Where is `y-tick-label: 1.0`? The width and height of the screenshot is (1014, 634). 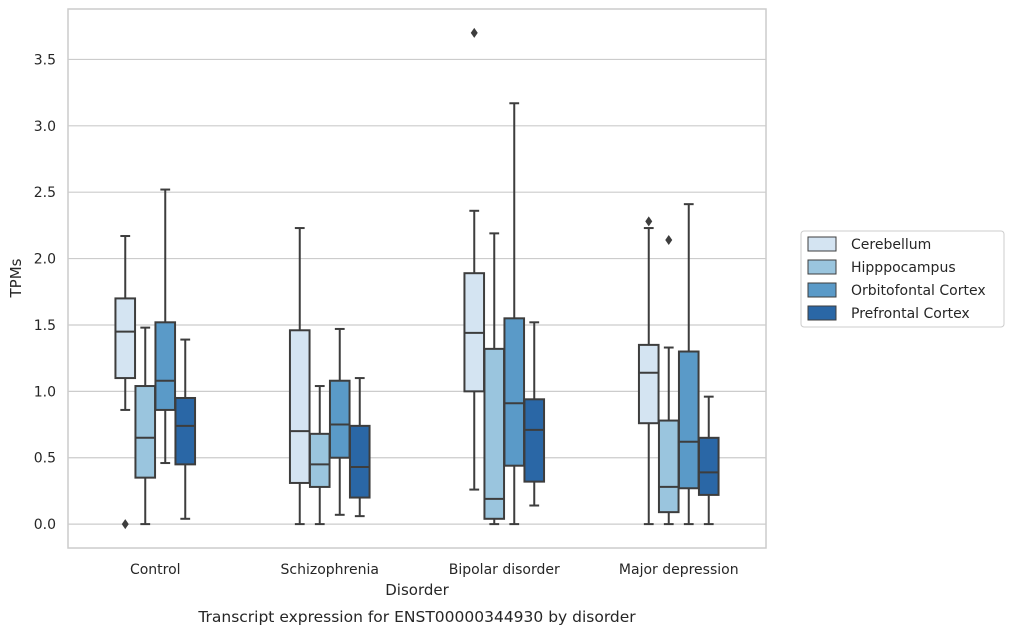
y-tick-label: 1.0 is located at coordinates (45, 392).